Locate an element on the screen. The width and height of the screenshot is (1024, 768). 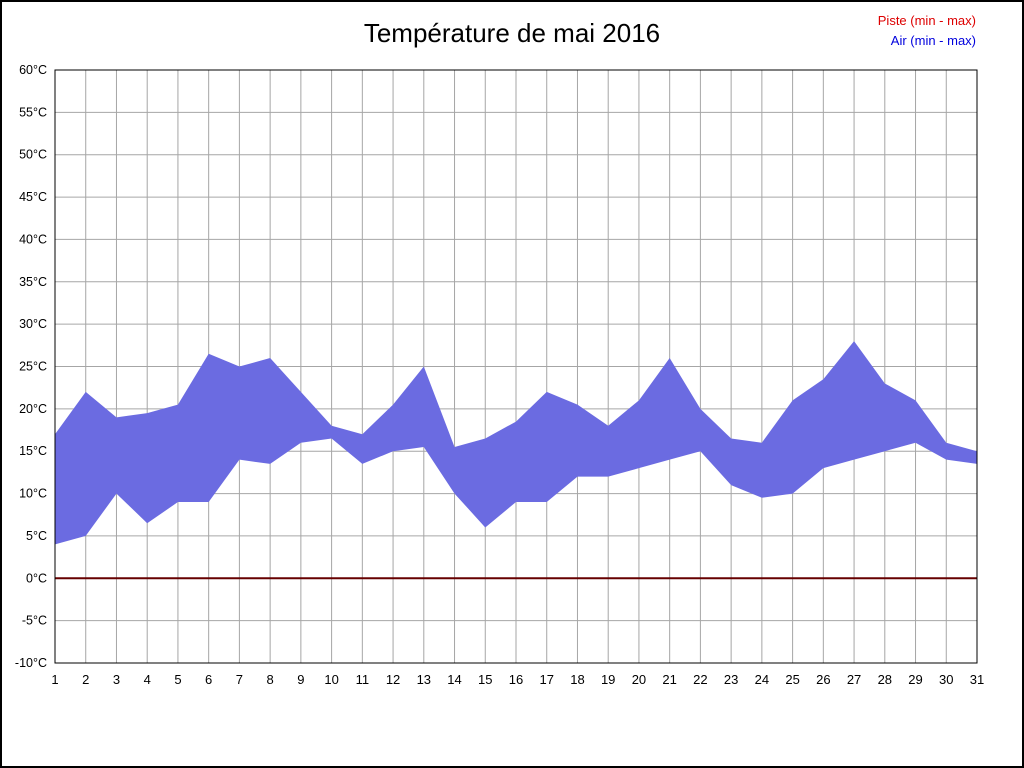
y-tick-label: 10°C is located at coordinates (33, 494).